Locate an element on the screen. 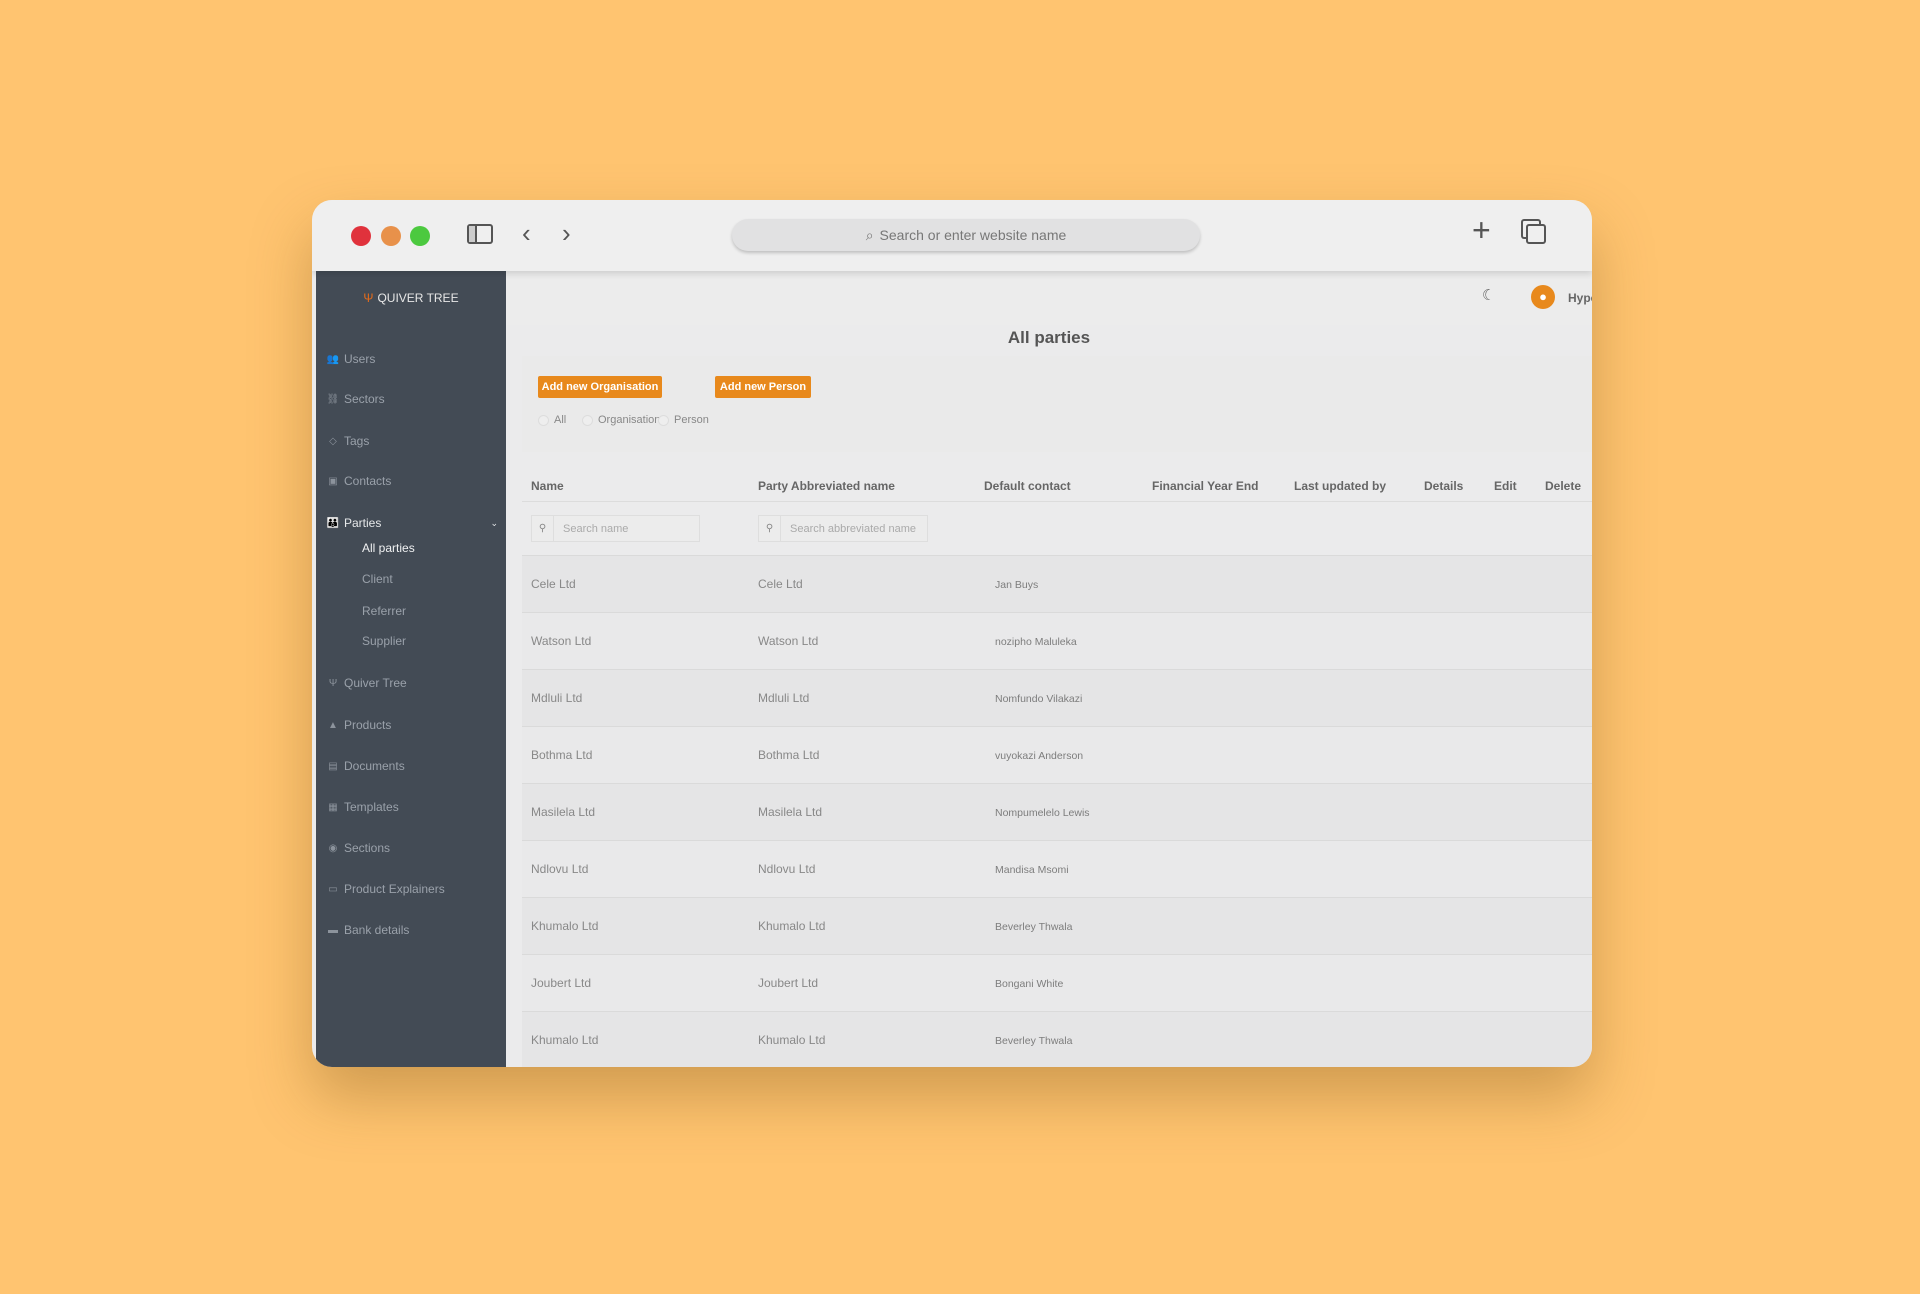  sidebar-item-label: Sections is located at coordinates (367, 848).